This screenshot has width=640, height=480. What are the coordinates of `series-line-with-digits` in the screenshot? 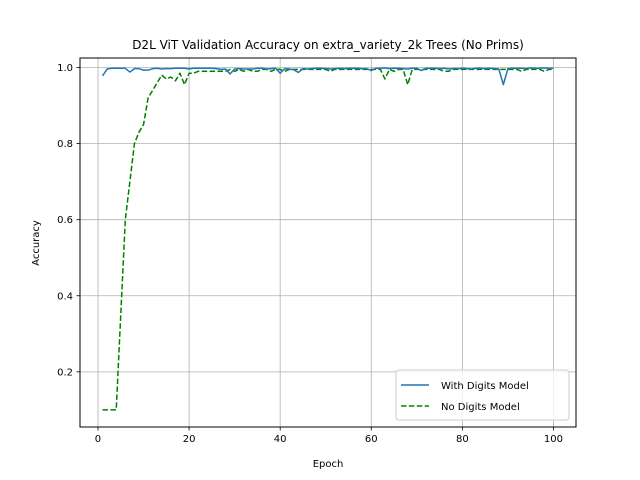 It's located at (327, 76).